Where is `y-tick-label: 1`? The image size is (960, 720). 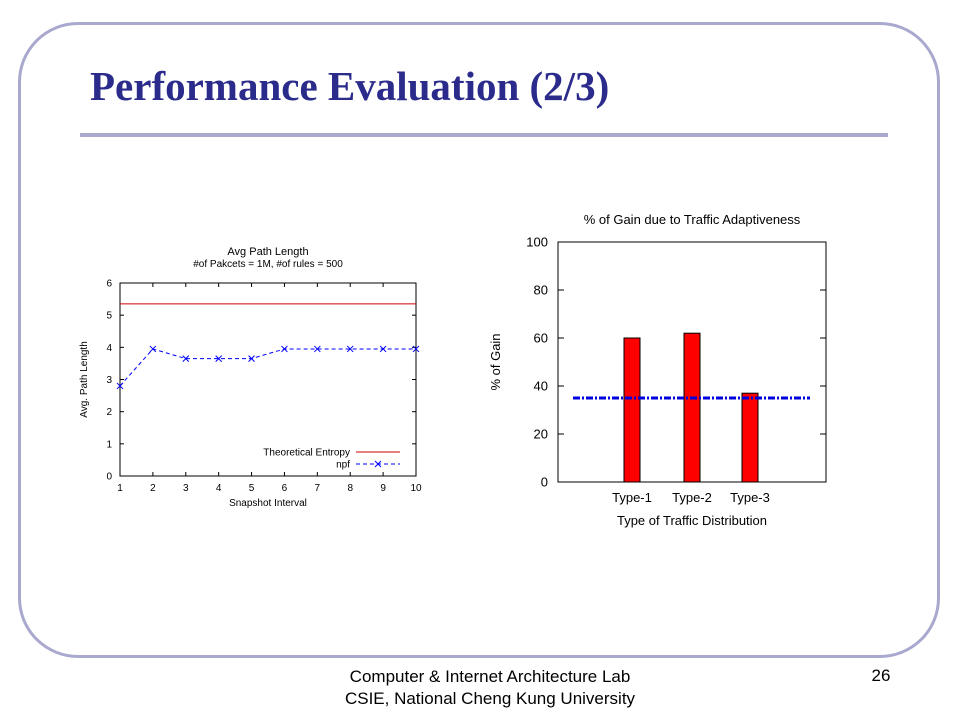 y-tick-label: 1 is located at coordinates (109, 444).